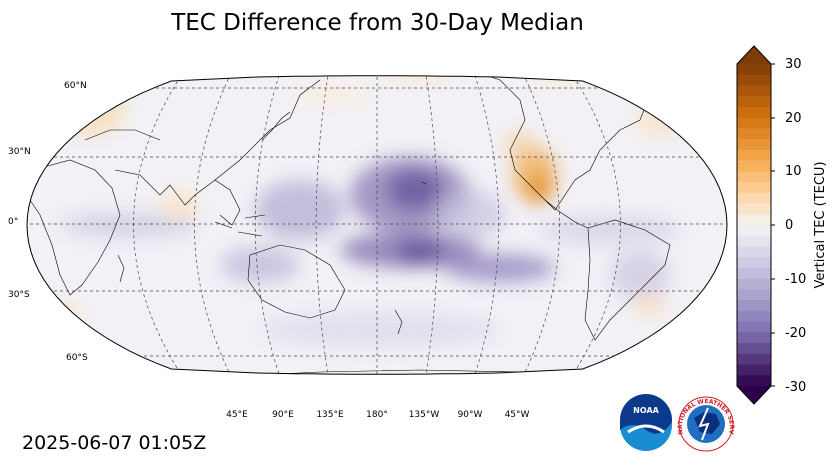  I want to click on lat-label-30n: 30°N, so click(19, 152).